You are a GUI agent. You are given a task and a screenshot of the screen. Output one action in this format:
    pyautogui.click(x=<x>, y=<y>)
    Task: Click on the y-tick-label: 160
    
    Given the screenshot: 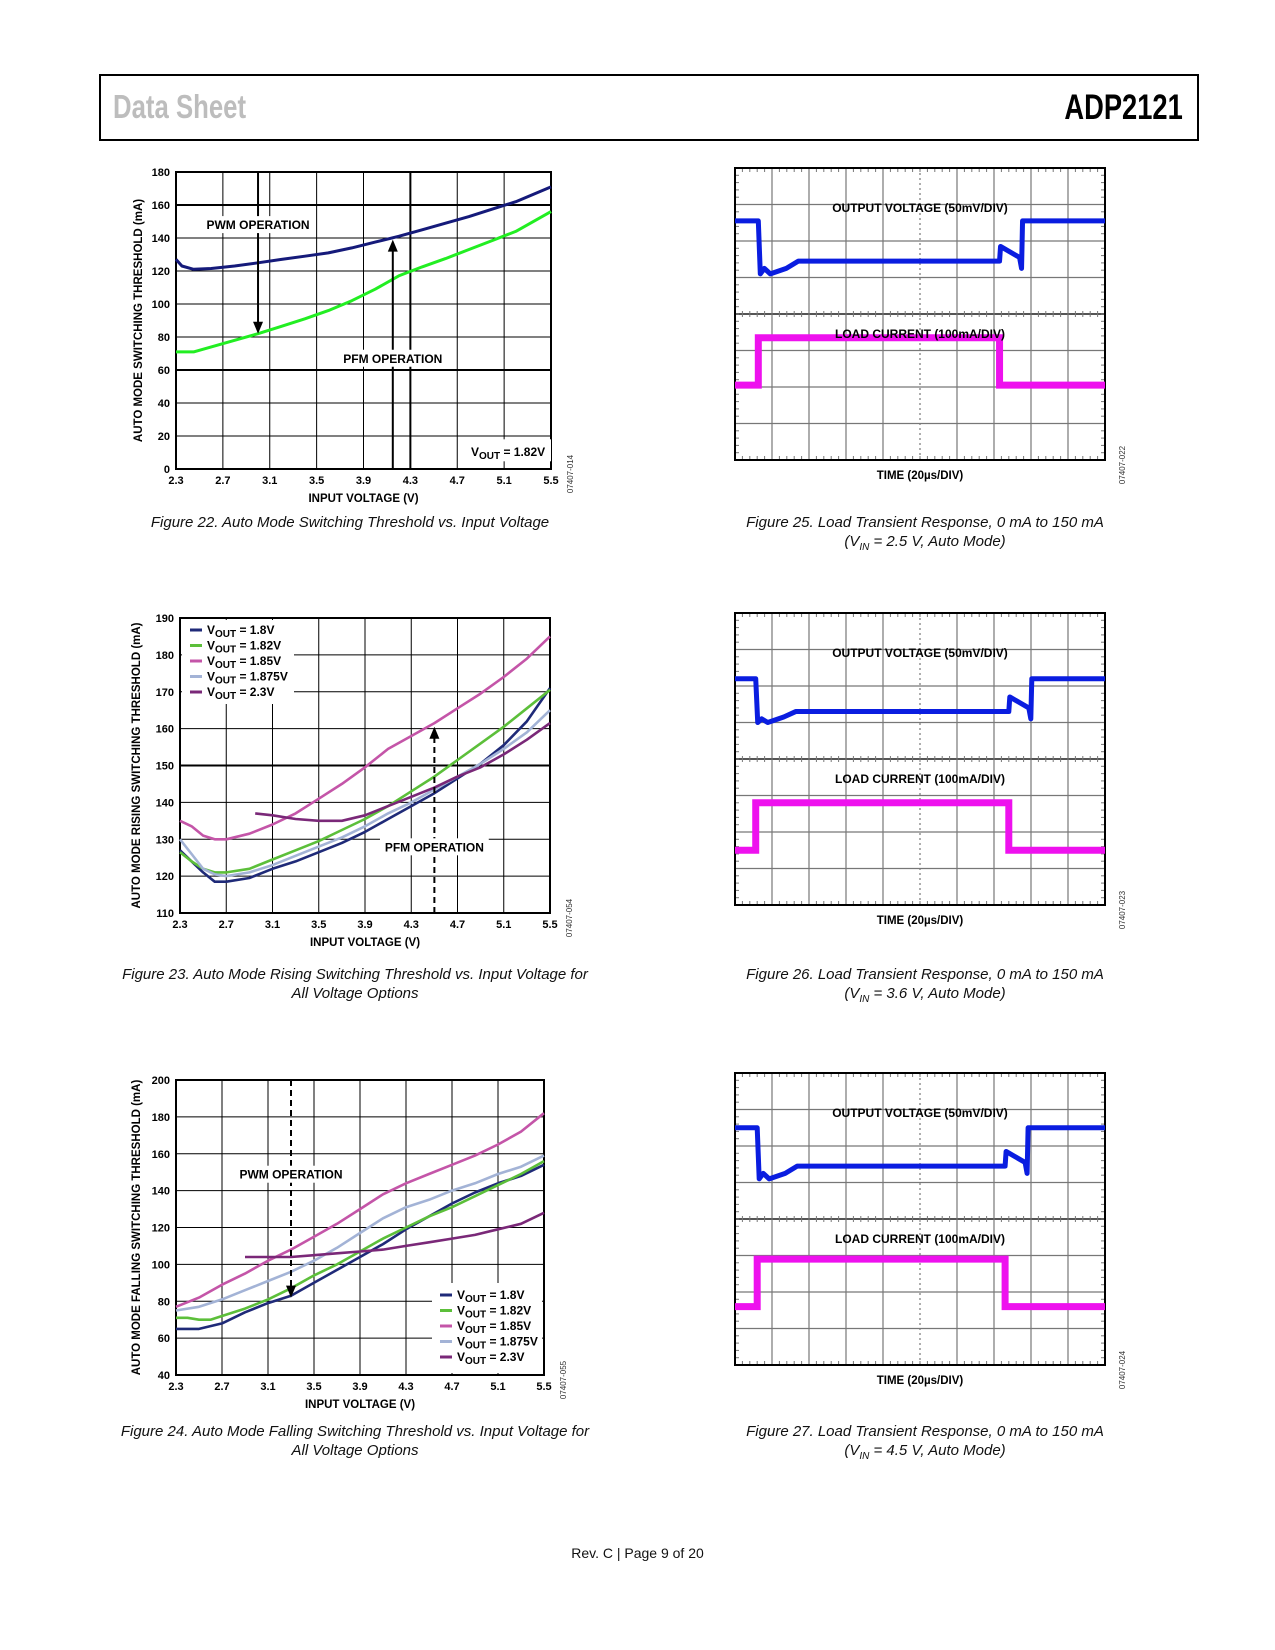 What is the action you would take?
    pyautogui.click(x=161, y=206)
    